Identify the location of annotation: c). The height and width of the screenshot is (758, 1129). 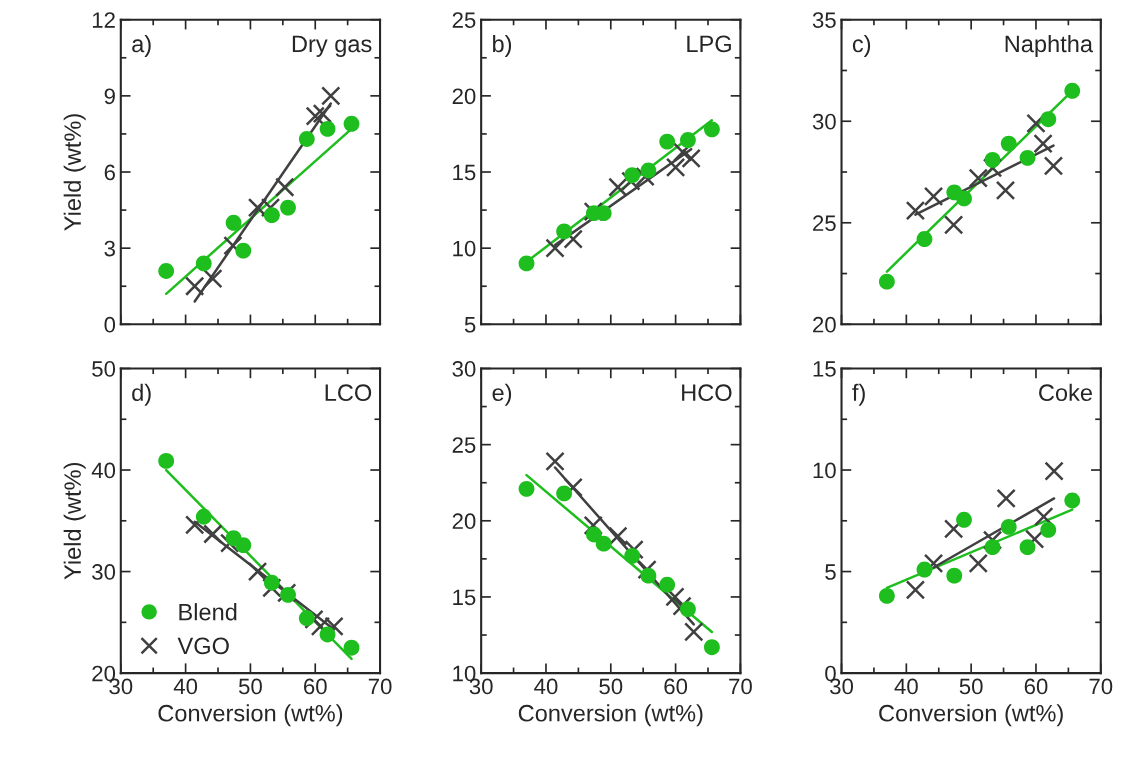
(861, 45).